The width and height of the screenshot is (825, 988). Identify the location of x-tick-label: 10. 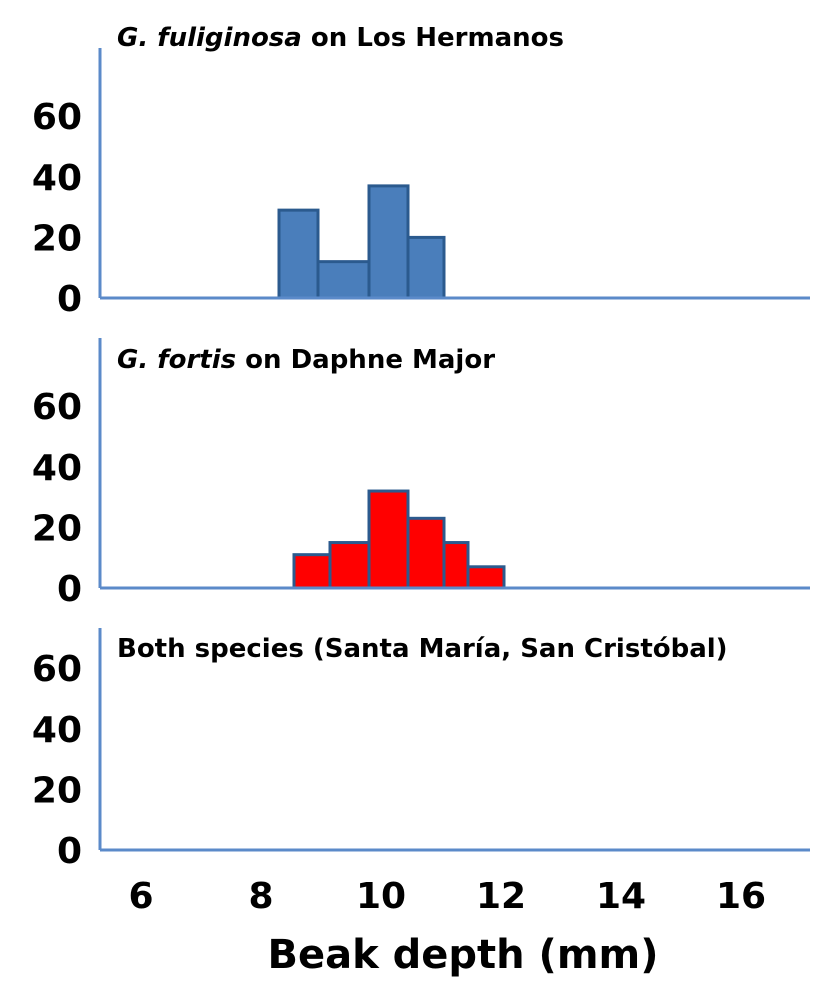
(381, 896).